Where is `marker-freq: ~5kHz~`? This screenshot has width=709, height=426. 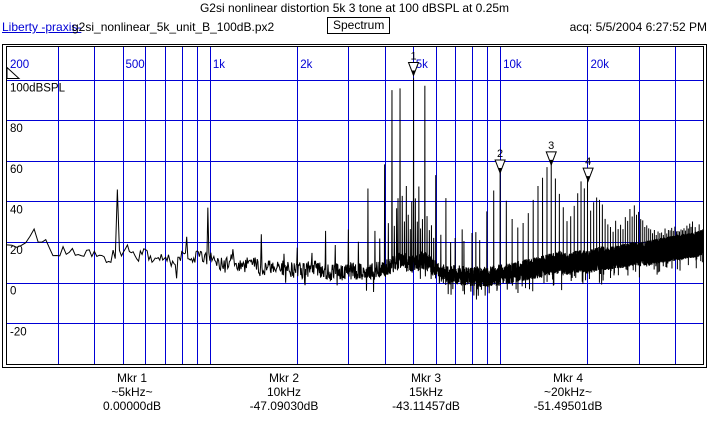
marker-freq: ~5kHz~ is located at coordinates (132, 392).